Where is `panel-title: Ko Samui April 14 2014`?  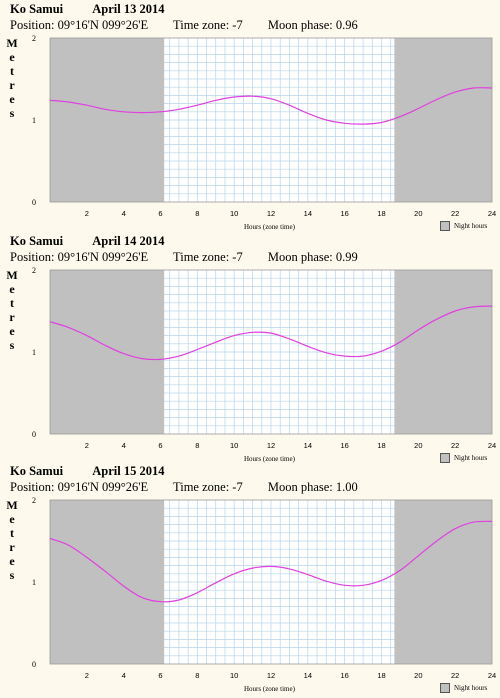 panel-title: Ko Samui April 14 2014 is located at coordinates (87, 241).